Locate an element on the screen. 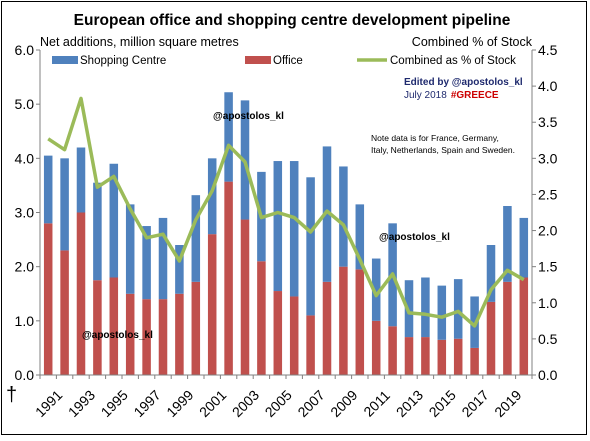 This screenshot has width=590, height=441. bar-office-2008 is located at coordinates (327, 328).